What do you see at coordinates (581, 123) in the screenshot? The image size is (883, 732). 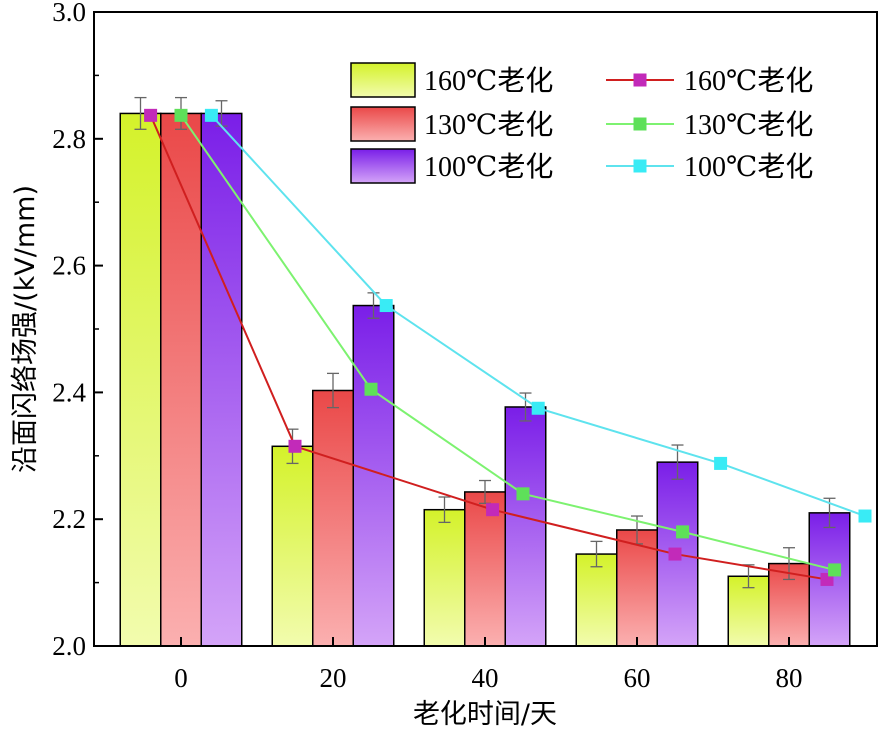 I see `legend: 160℃老化 130℃老化 100℃老化 160℃老化 130℃老化 100℃老化` at bounding box center [581, 123].